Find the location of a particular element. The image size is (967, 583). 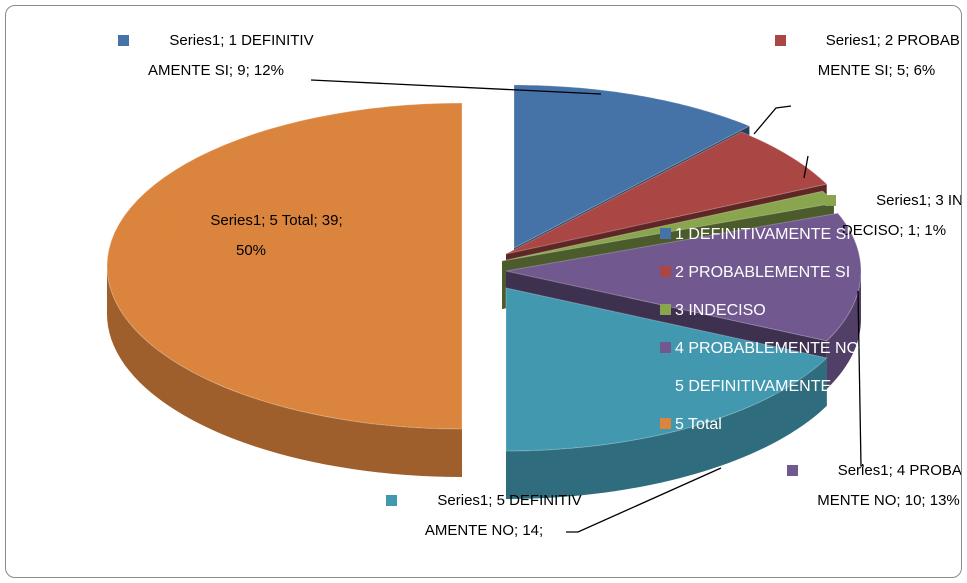

data-label: Series1; 2 PROBABLEMENTE SI; 5; 6% is located at coordinates (867, 56).